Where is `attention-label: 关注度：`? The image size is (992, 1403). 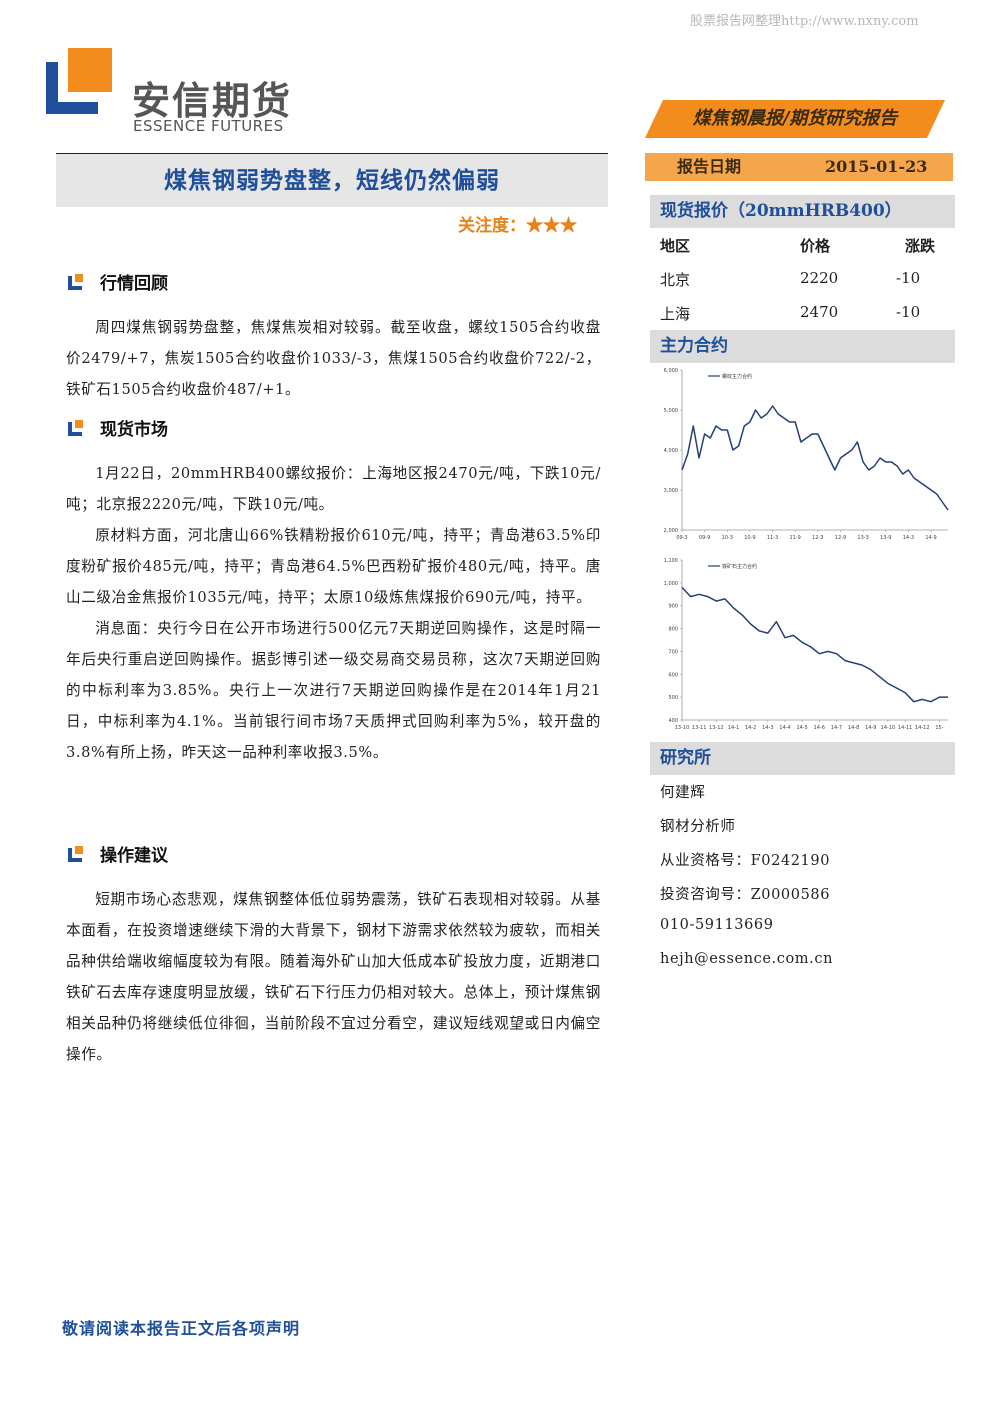
attention-label: 关注度： is located at coordinates (492, 226).